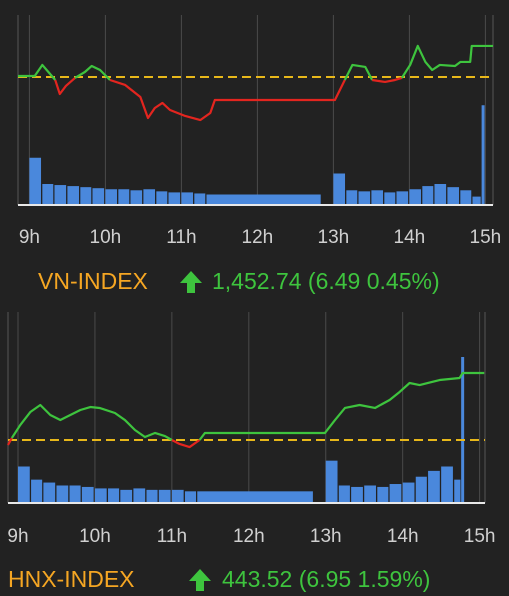 The height and width of the screenshot is (596, 509). Describe the element at coordinates (93, 281) in the screenshot. I see `index-name: VN-INDEX` at that location.